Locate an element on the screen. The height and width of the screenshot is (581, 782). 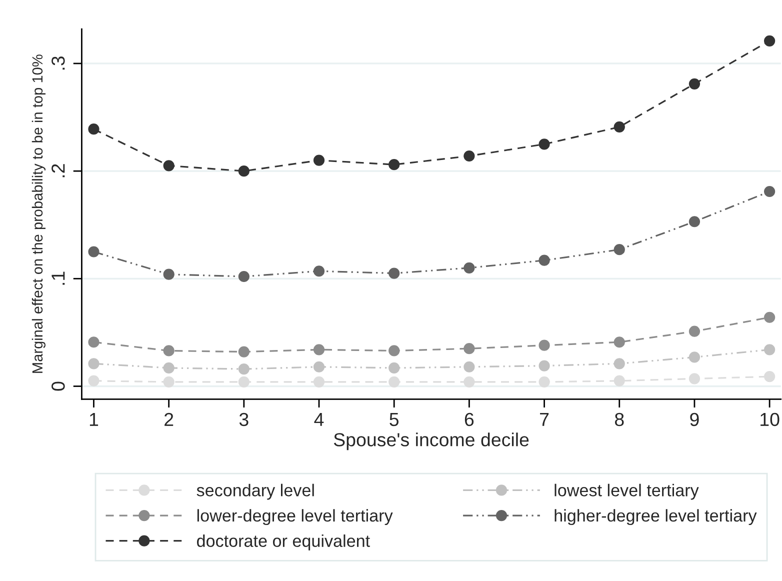
x-tick-label: 1 is located at coordinates (94, 419).